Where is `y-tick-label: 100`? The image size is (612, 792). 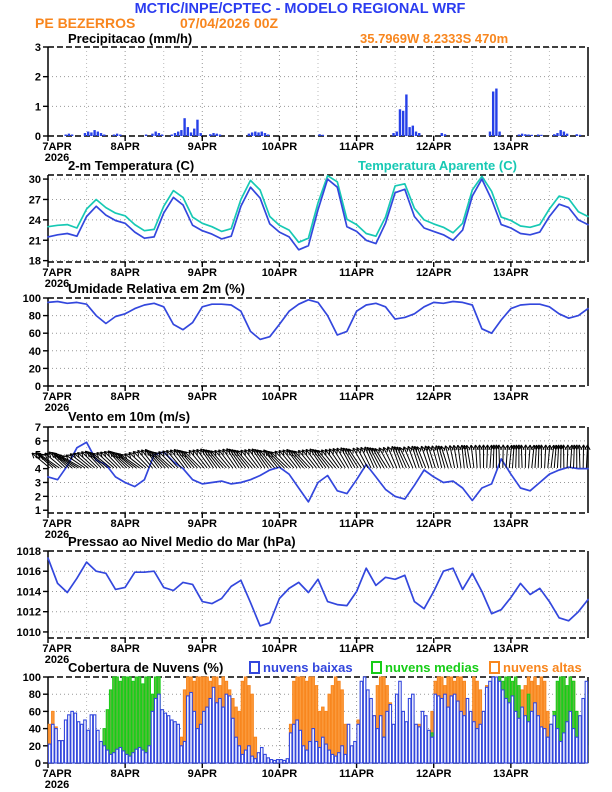 y-tick-label: 100 is located at coordinates (32, 299).